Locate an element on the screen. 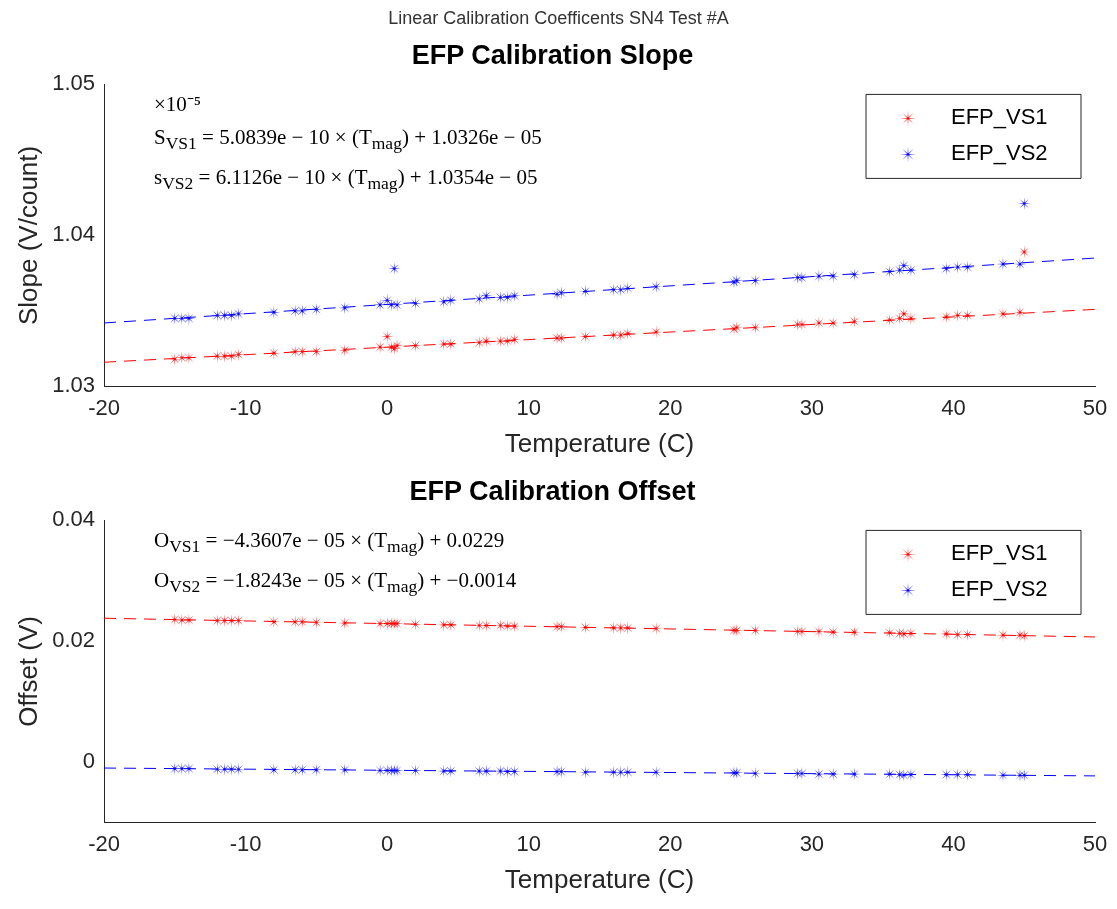  y-tick-label: 1.05 is located at coordinates (74, 83).